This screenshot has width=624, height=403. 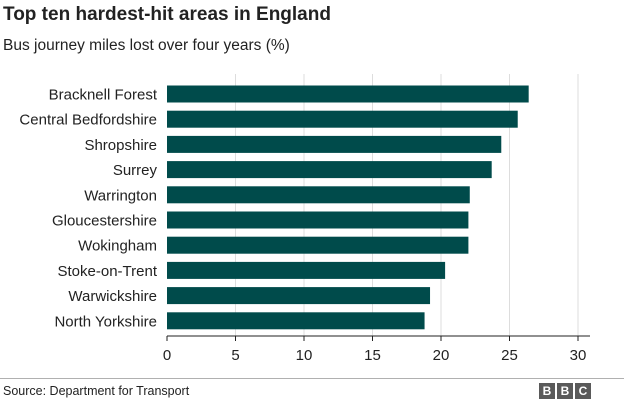 What do you see at coordinates (105, 321) in the screenshot?
I see `category-label: North Yorkshire` at bounding box center [105, 321].